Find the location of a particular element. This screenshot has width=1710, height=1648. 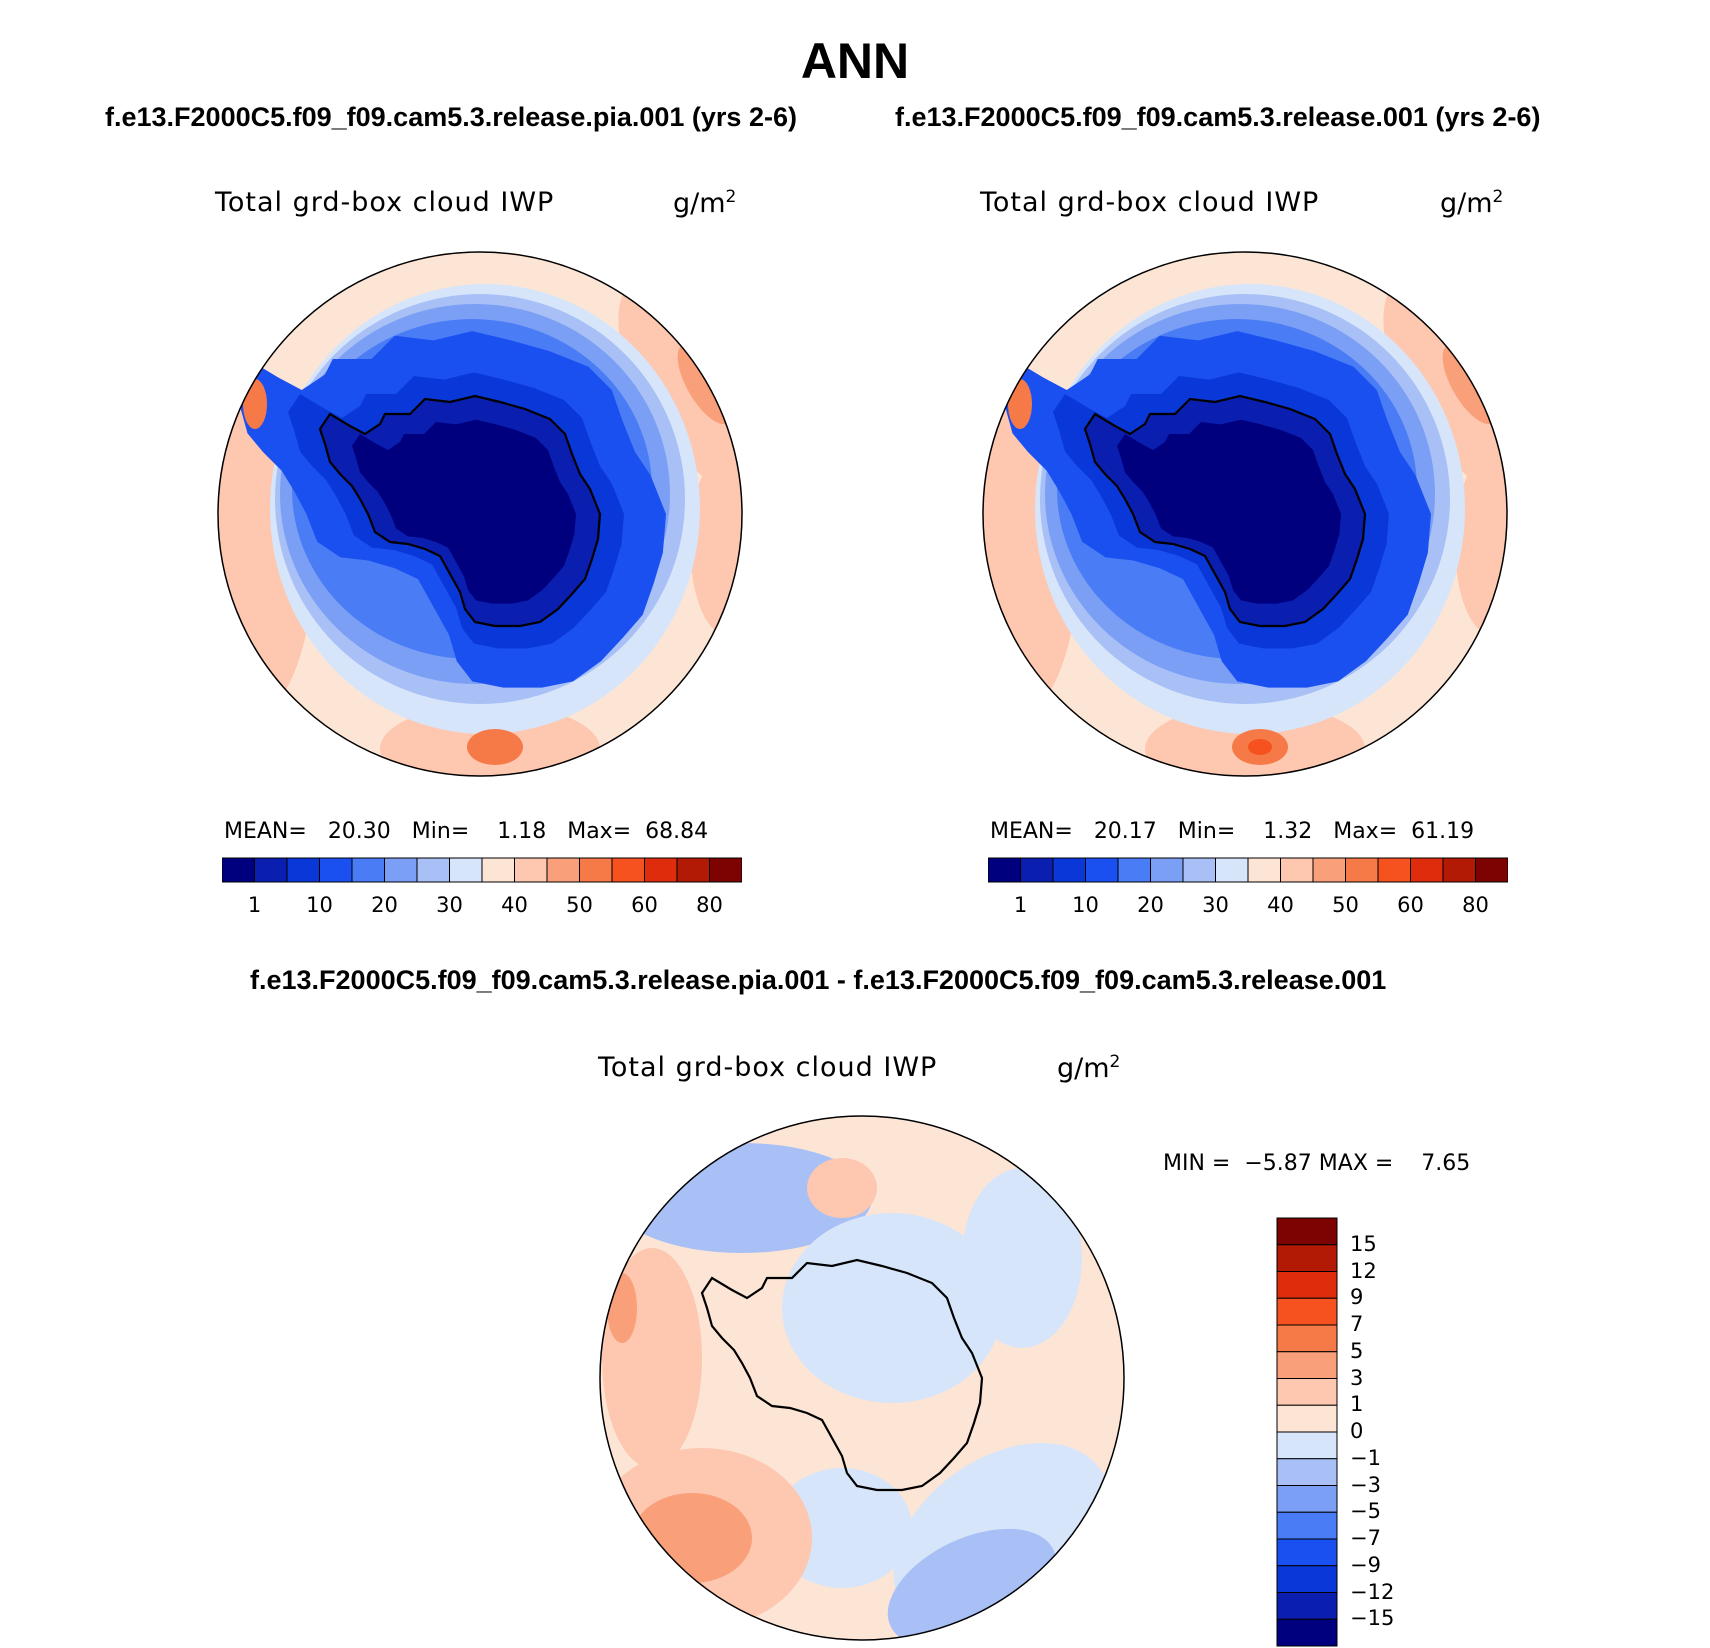

diff-min-label: MIN = is located at coordinates (1197, 1163).